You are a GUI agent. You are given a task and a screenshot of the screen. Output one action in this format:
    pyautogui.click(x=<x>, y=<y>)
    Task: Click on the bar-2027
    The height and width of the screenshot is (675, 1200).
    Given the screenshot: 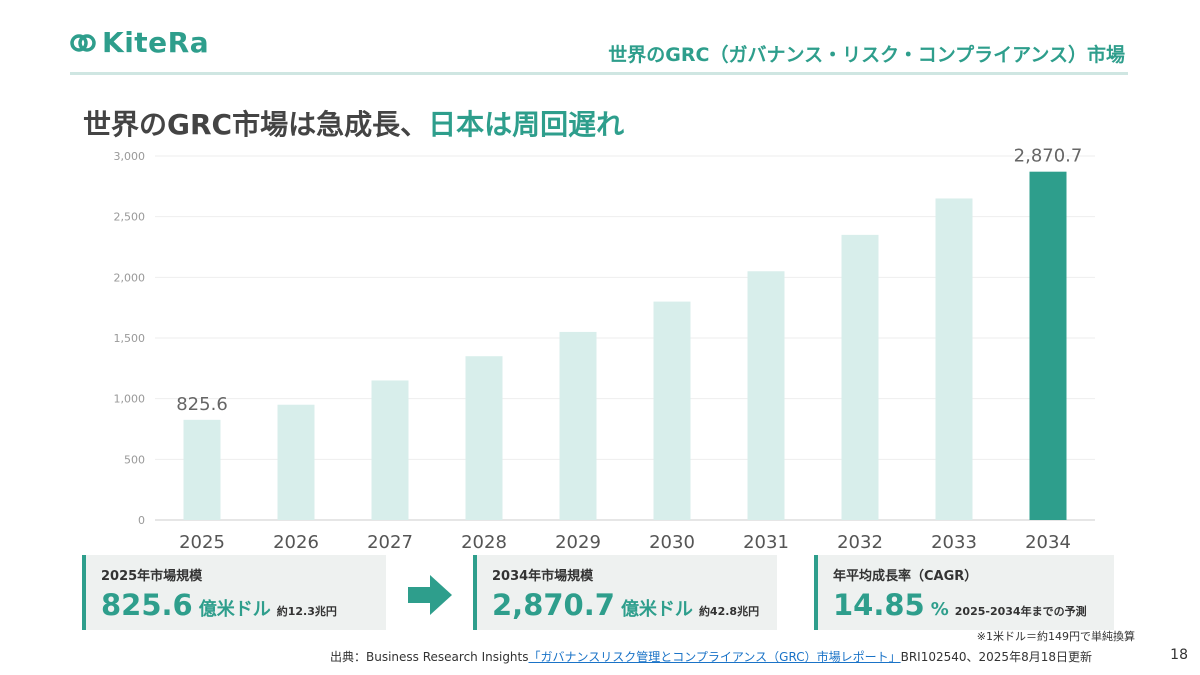 What is the action you would take?
    pyautogui.click(x=390, y=450)
    